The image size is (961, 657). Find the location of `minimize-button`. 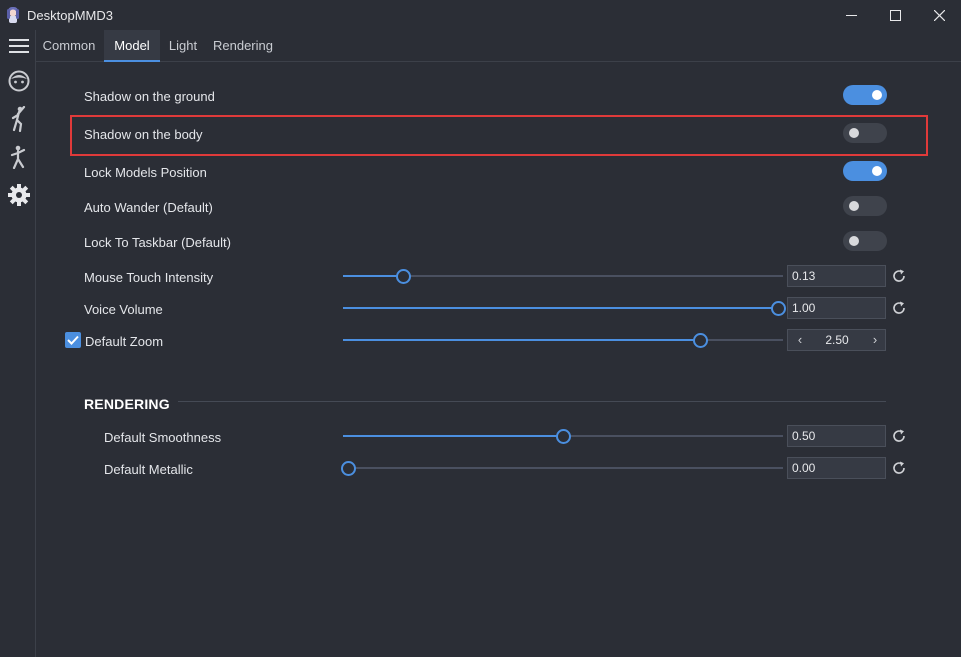

minimize-button is located at coordinates (851, 15).